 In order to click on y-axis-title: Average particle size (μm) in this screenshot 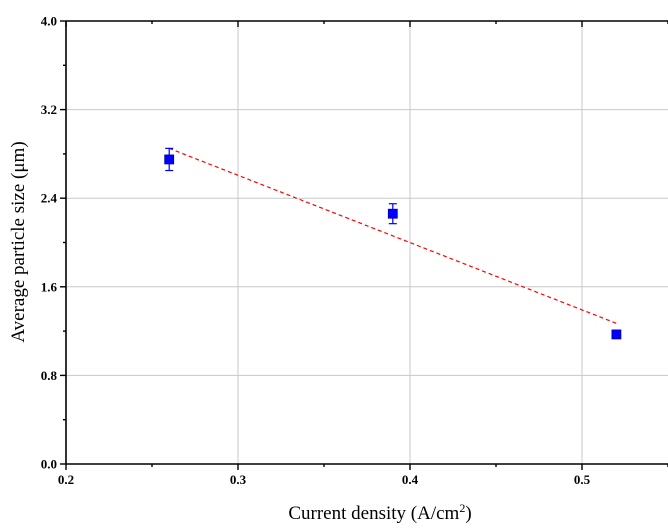, I will do `click(18, 241)`.